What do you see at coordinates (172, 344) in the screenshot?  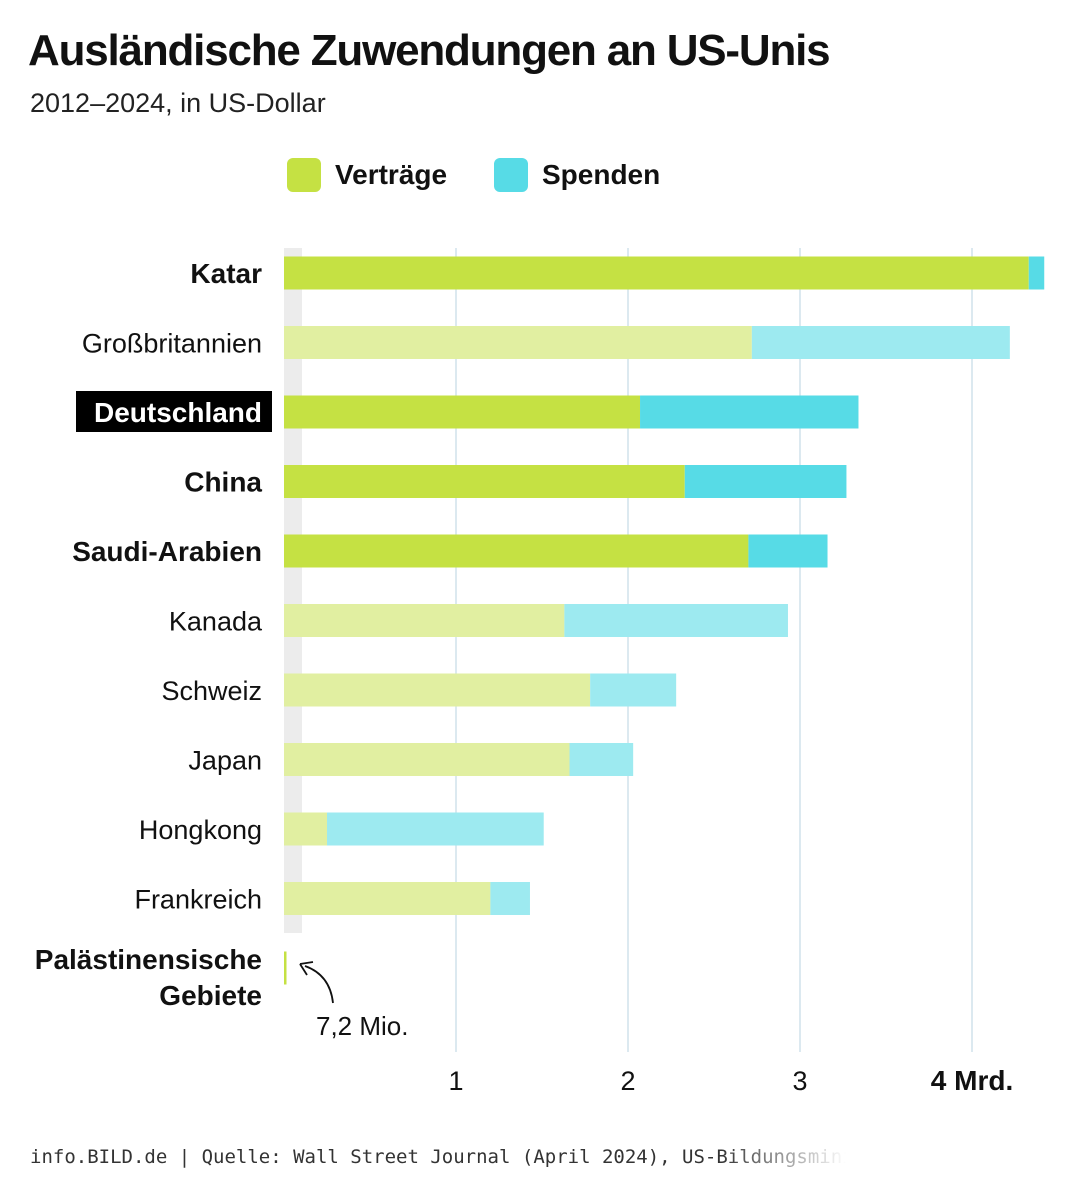 I see `category-label-1: Großbritannien` at bounding box center [172, 344].